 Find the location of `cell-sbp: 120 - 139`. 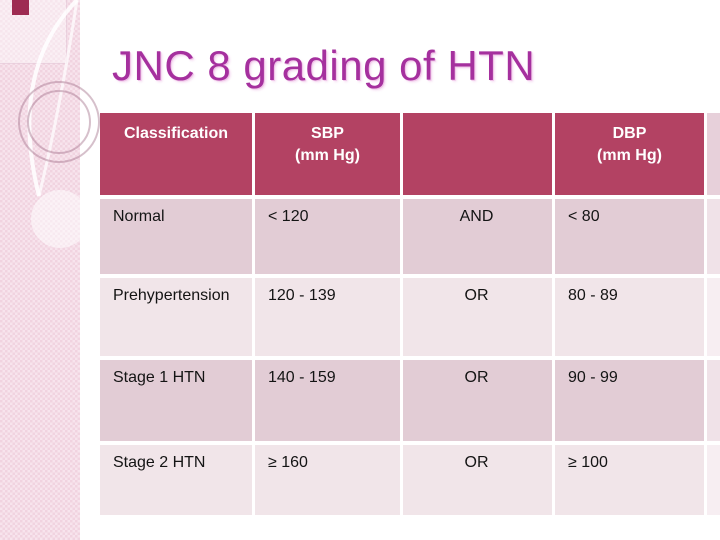

cell-sbp: 120 - 139 is located at coordinates (327, 317).